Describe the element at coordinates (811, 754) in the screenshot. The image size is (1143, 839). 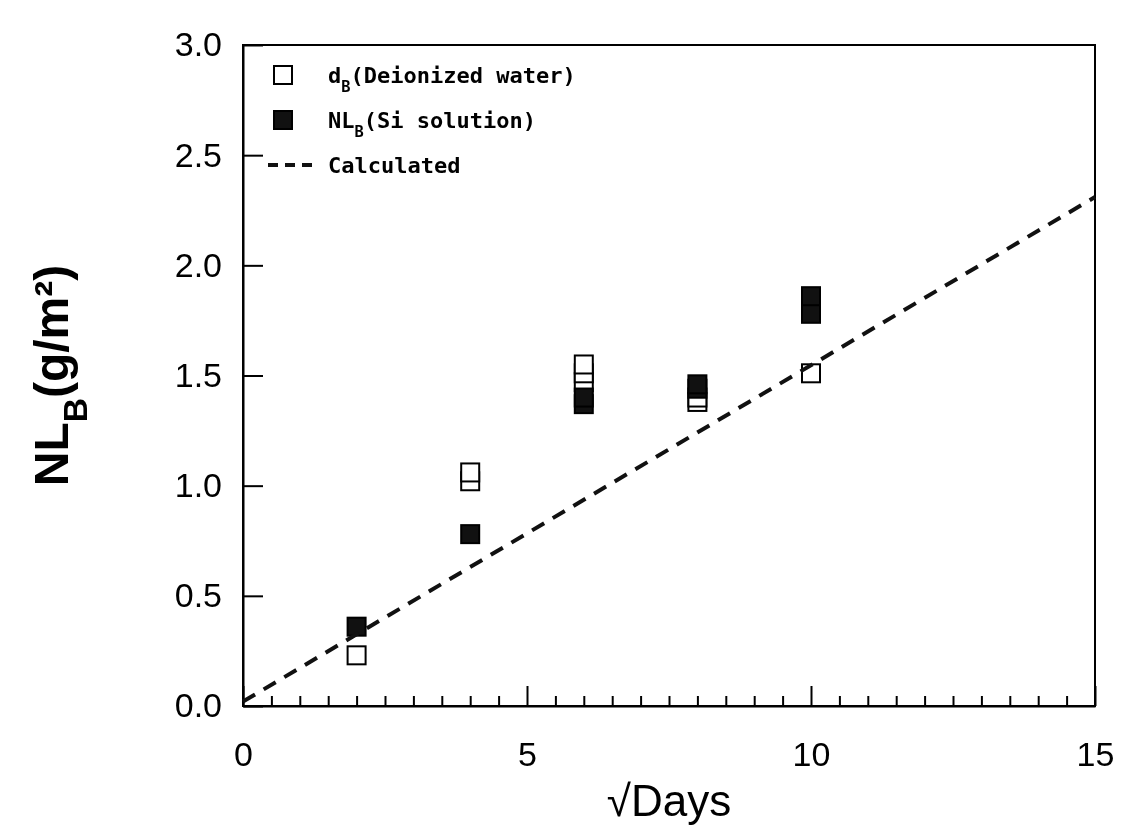
I see `x-tick-label: 10` at that location.